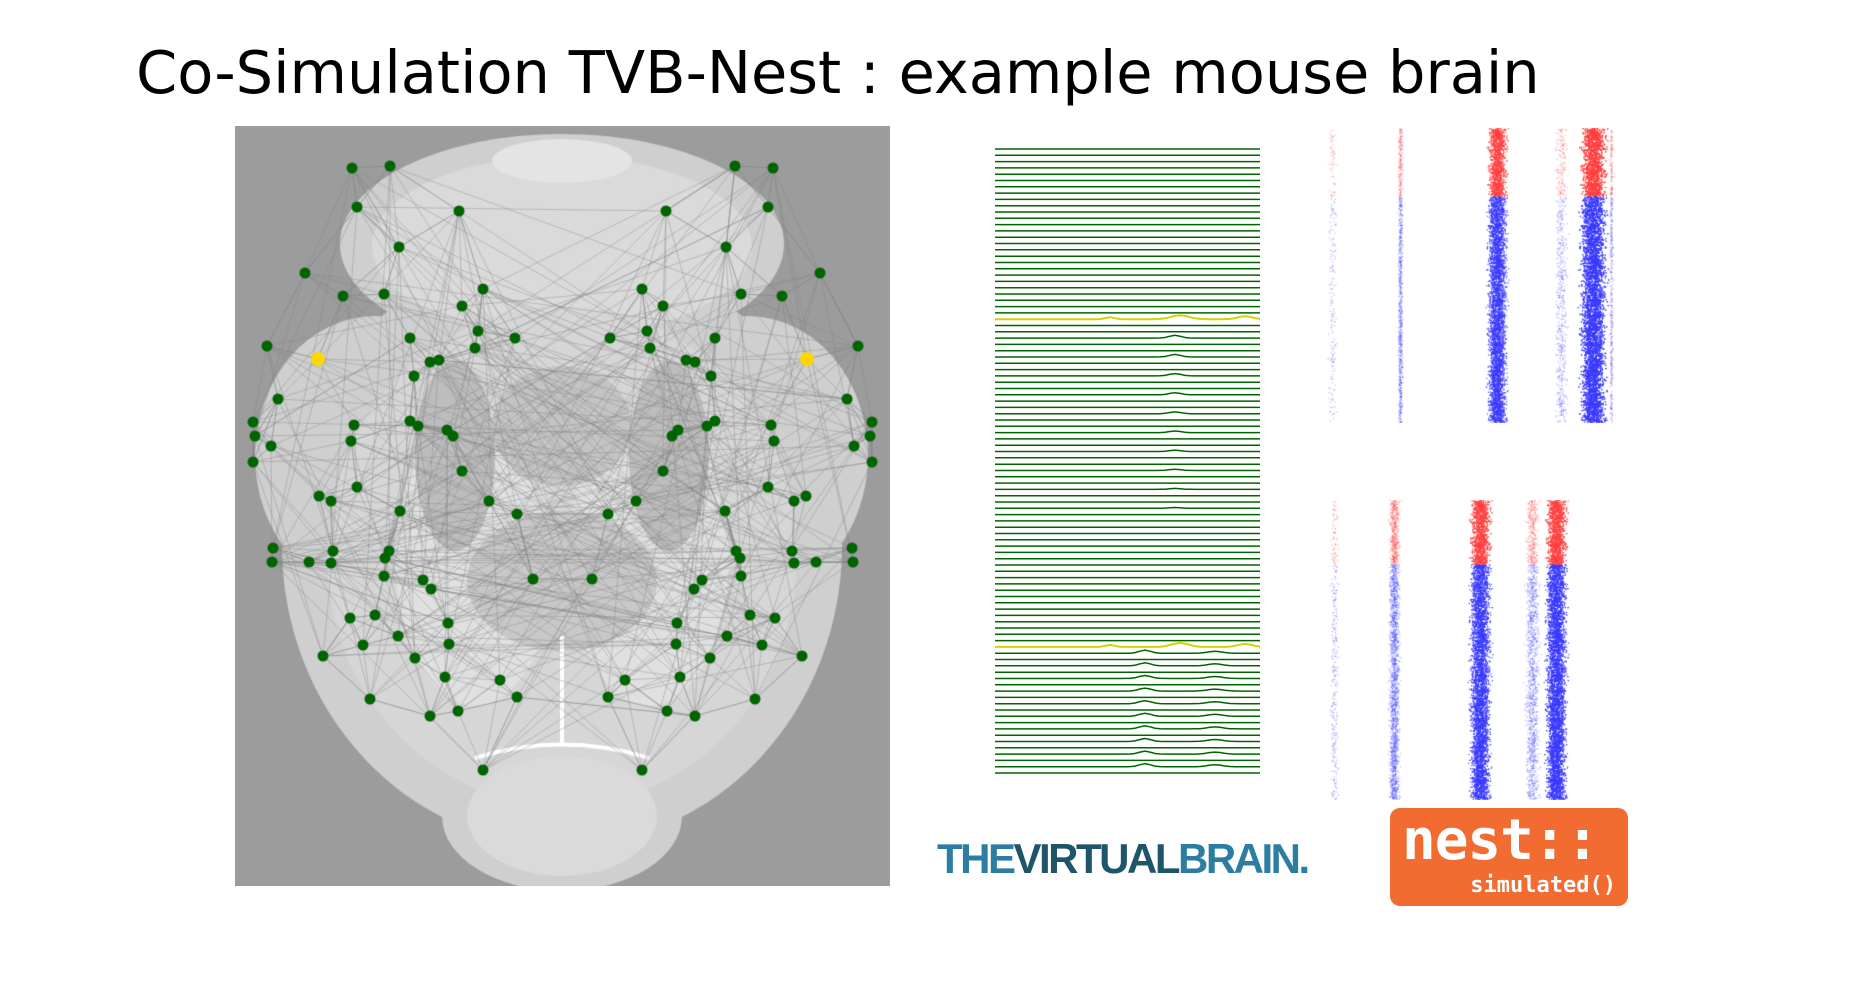 The height and width of the screenshot is (991, 1853). Describe the element at coordinates (1500, 840) in the screenshot. I see `nest-logo-main: nest::` at that location.